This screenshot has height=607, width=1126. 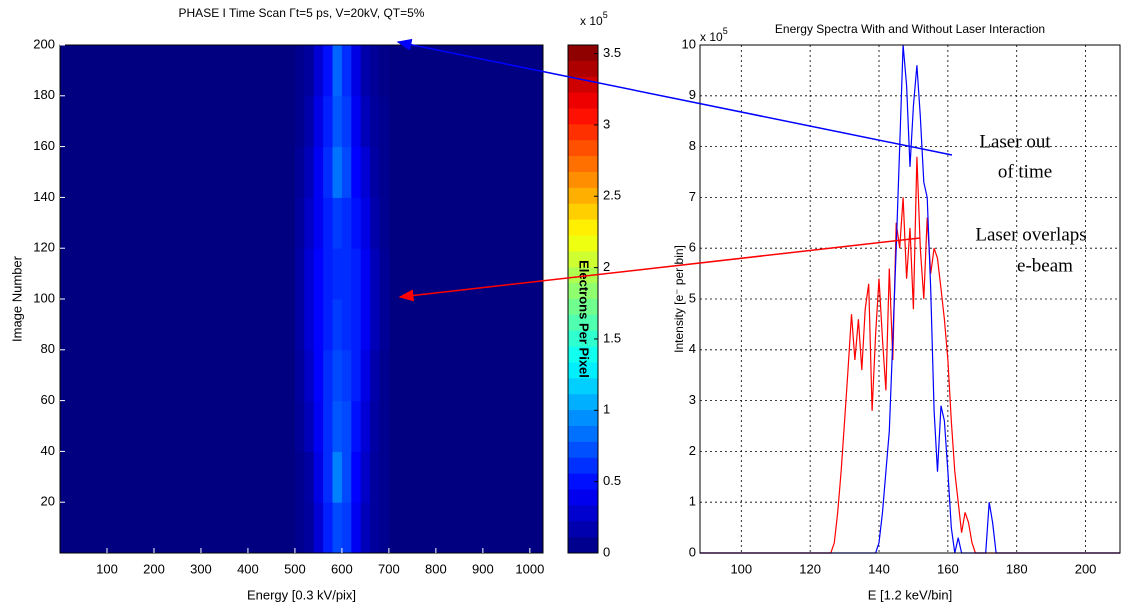 What do you see at coordinates (714, 35) in the screenshot?
I see `scale-label: x 105` at bounding box center [714, 35].